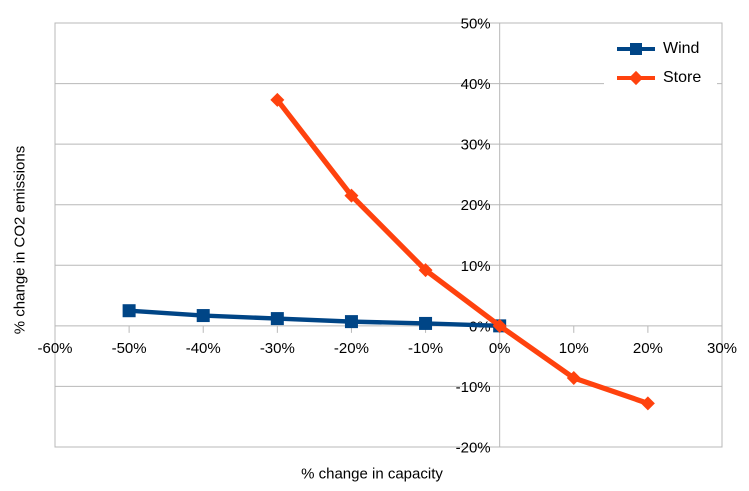 The width and height of the screenshot is (749, 491). I want to click on y-tick-label: -10%, so click(473, 387).